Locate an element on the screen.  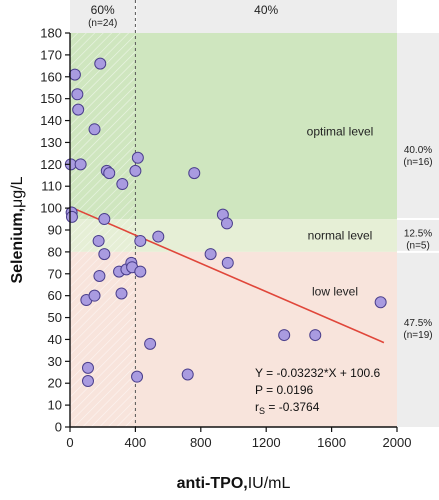
x-tick-label: 1600 is located at coordinates (331, 442).